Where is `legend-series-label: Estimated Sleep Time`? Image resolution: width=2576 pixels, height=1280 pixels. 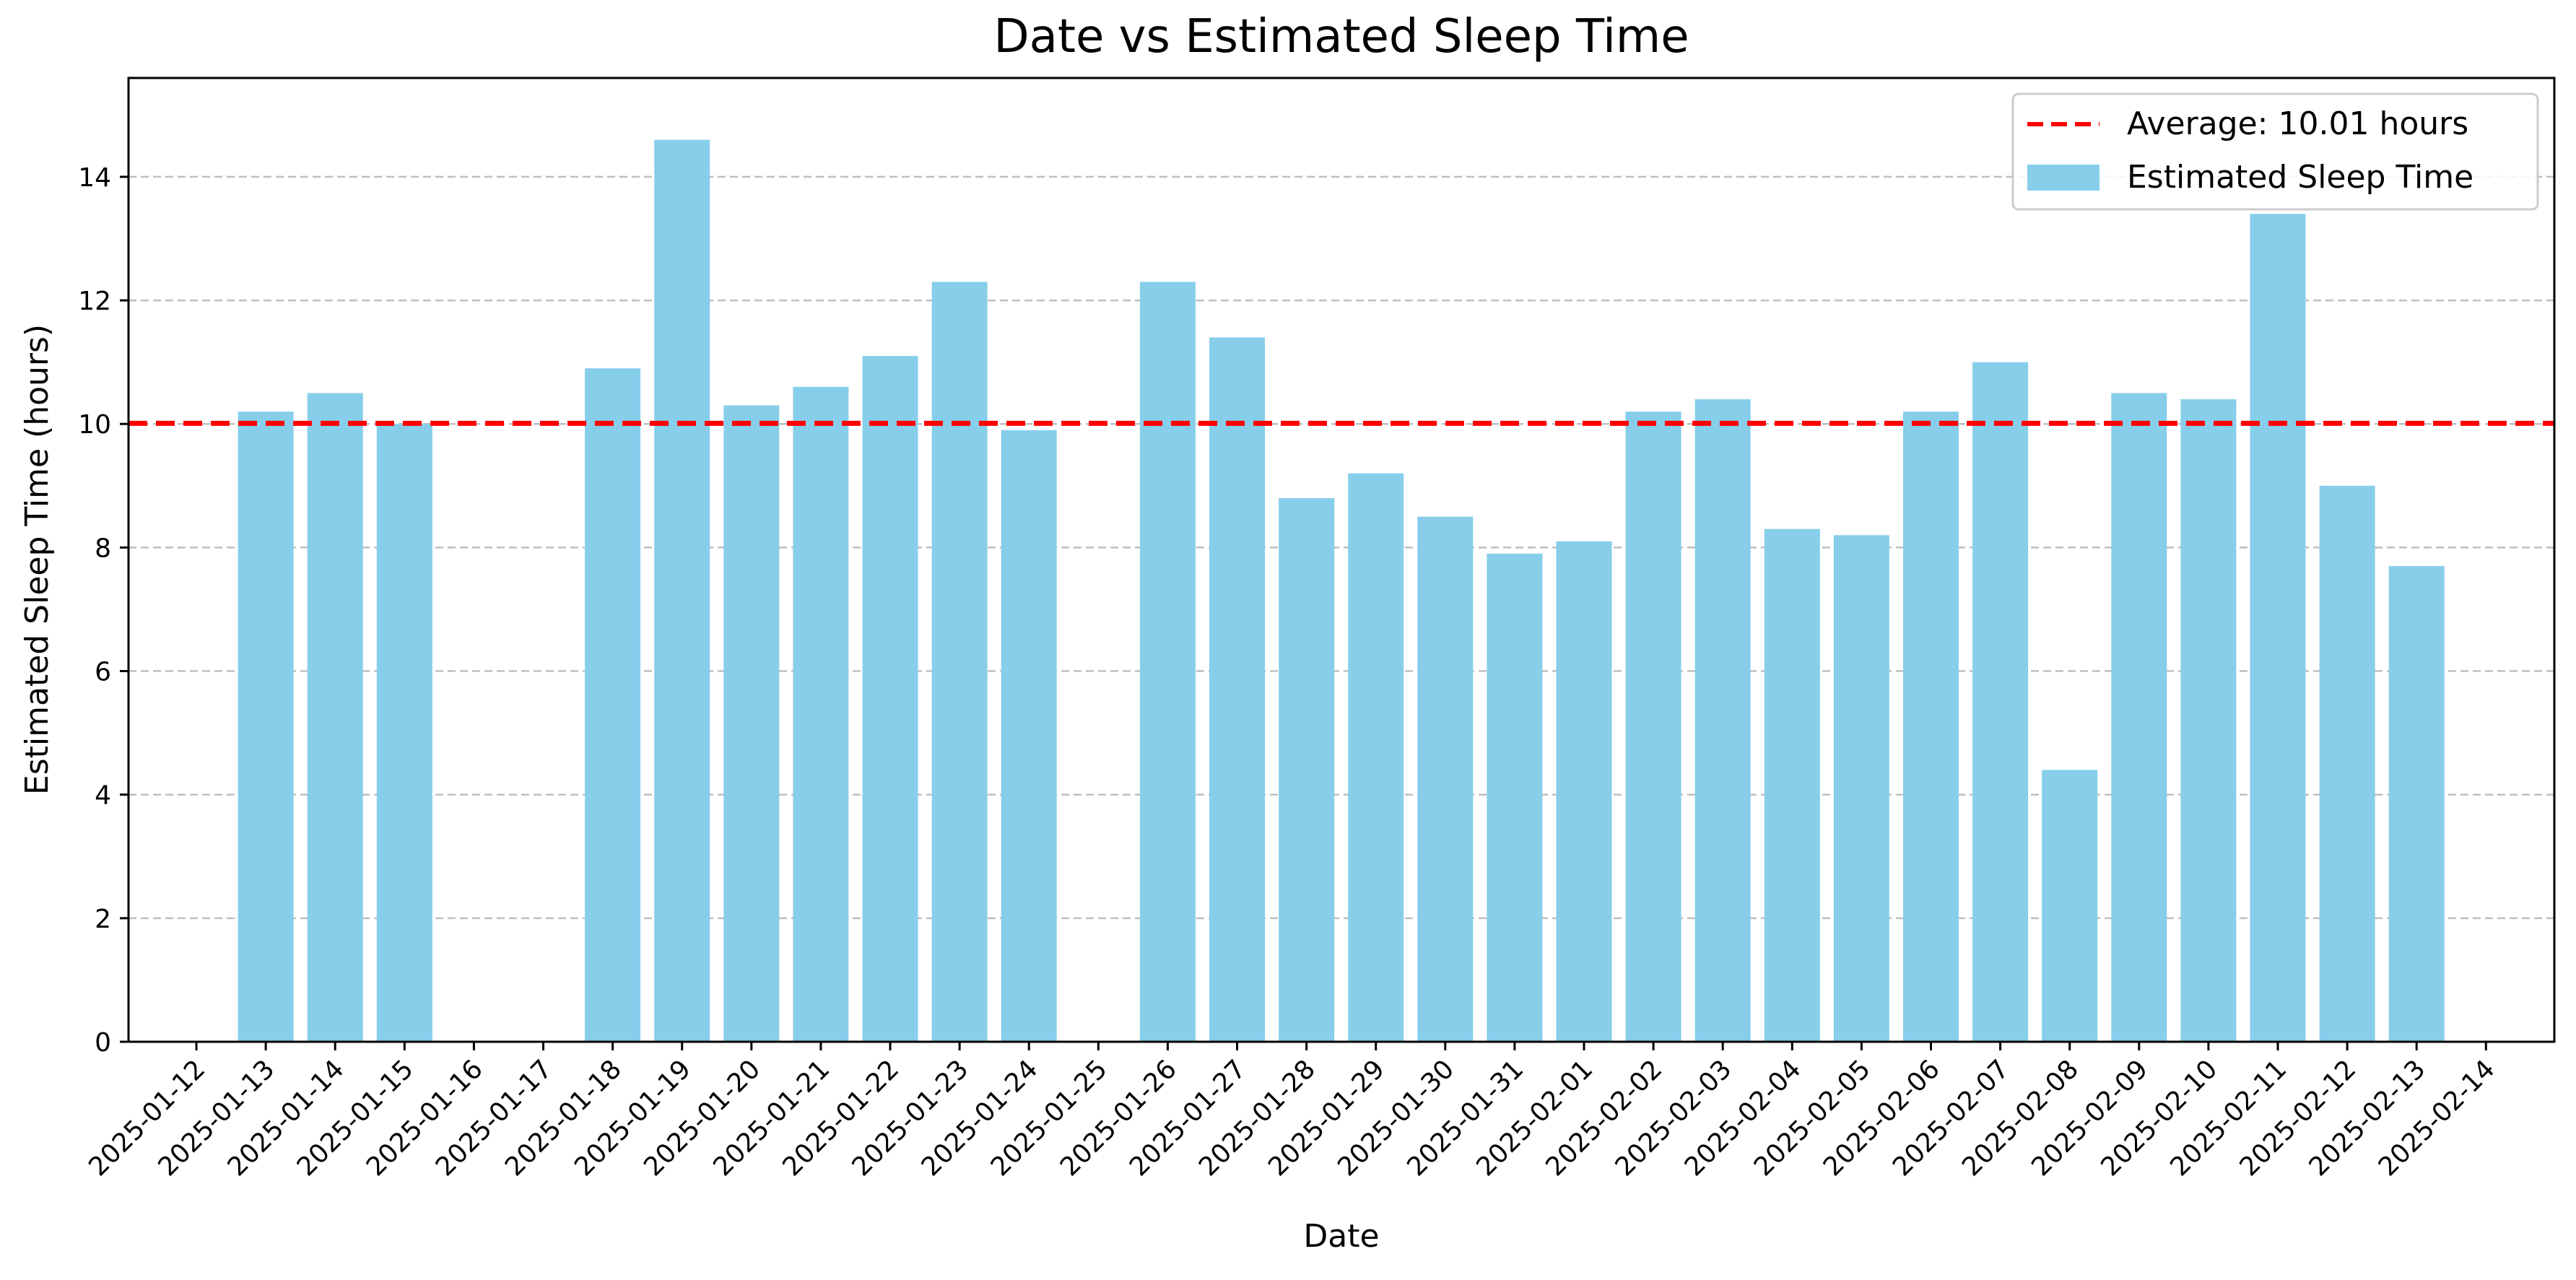
legend-series-label: Estimated Sleep Time is located at coordinates (2300, 177).